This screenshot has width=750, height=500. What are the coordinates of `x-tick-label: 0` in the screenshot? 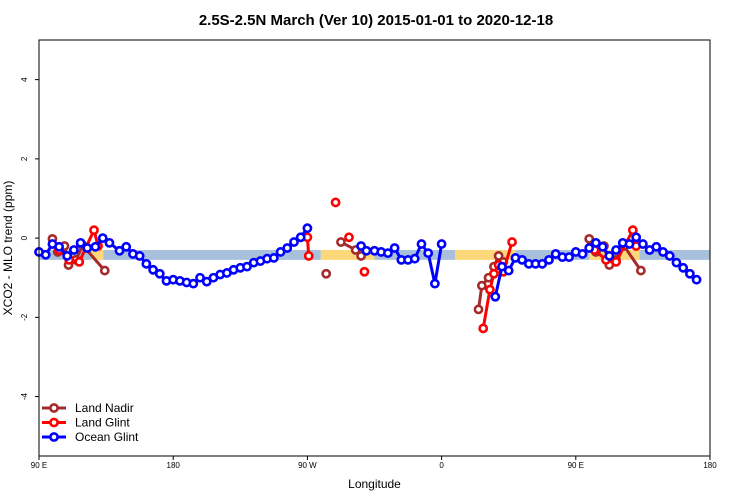 It's located at (441, 465).